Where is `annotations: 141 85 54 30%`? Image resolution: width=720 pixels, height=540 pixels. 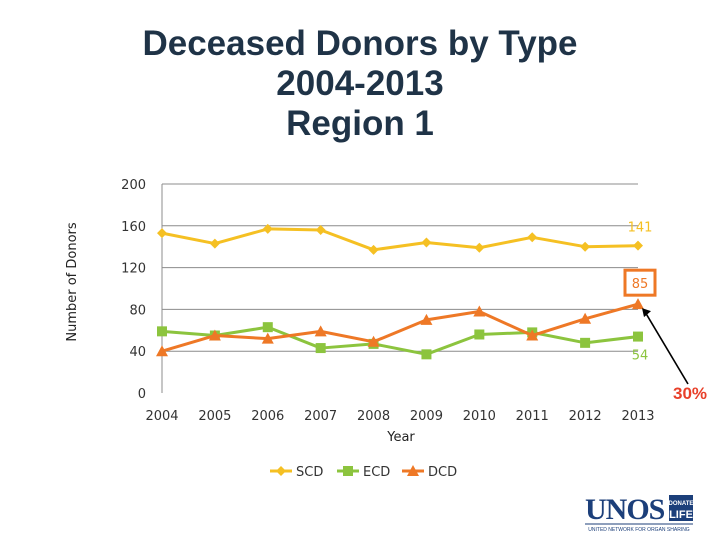
annotations: 141 85 54 30% is located at coordinates (665, 312).